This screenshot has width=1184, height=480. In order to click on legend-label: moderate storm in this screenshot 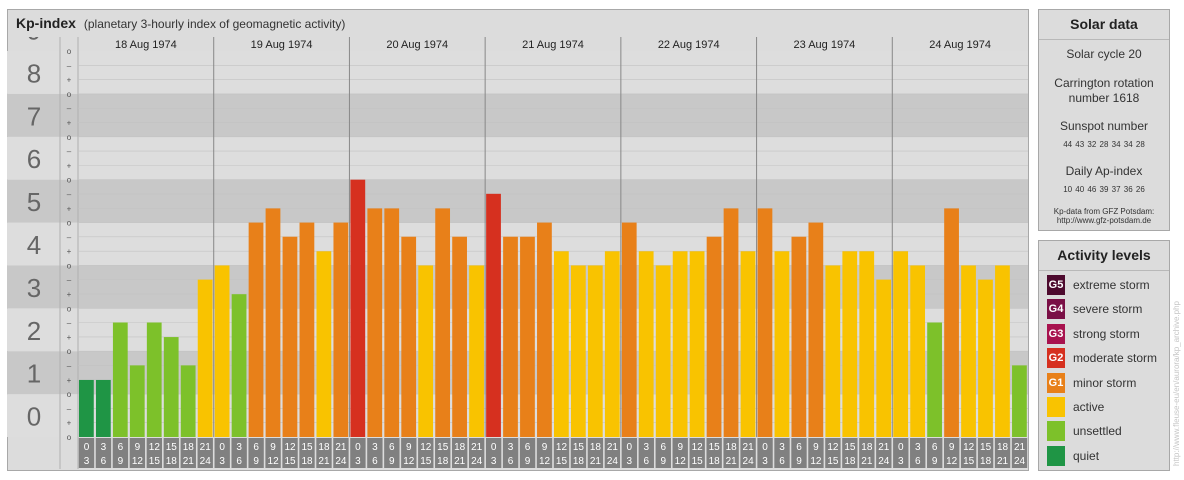, I will do `click(1115, 358)`.